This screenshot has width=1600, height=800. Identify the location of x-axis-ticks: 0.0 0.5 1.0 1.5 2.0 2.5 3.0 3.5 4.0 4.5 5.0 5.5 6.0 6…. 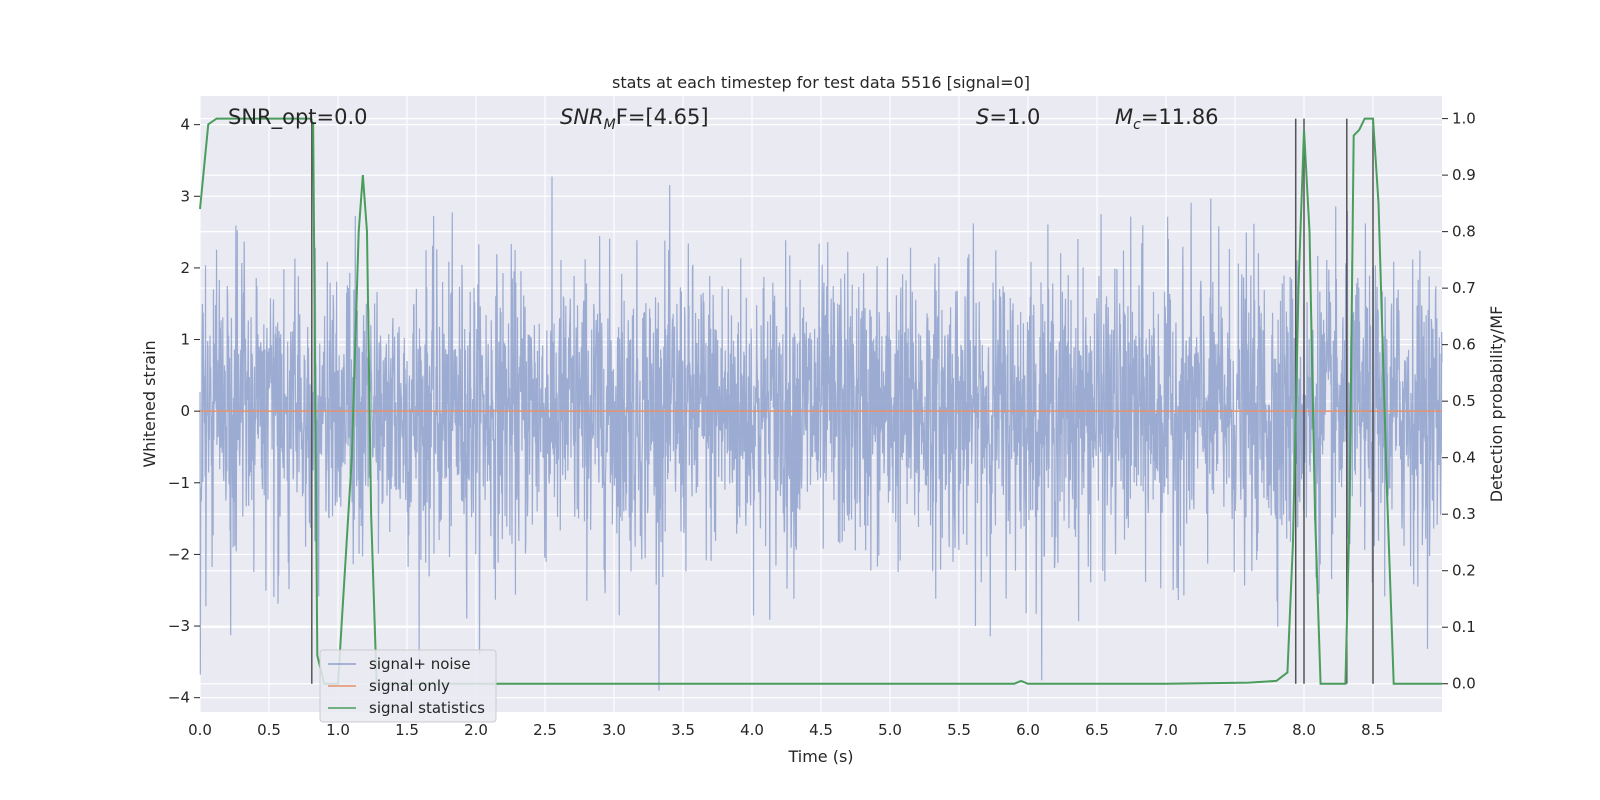
(786, 730).